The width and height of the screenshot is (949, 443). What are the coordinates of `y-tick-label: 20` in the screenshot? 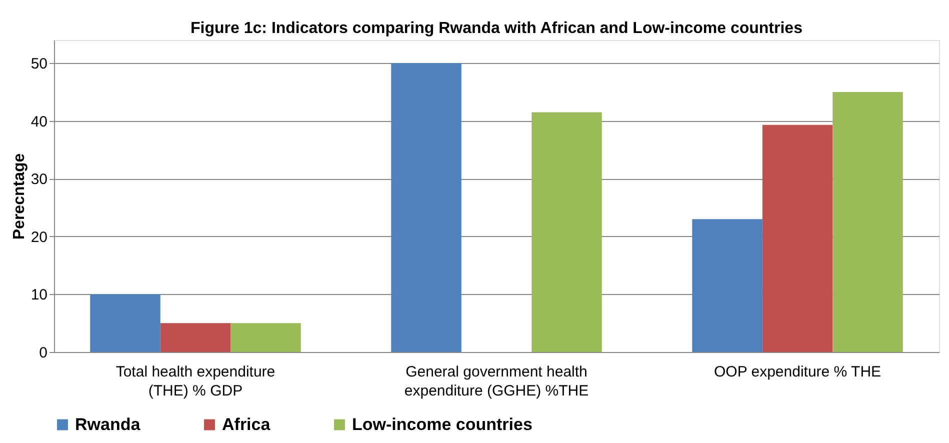 It's located at (39, 237).